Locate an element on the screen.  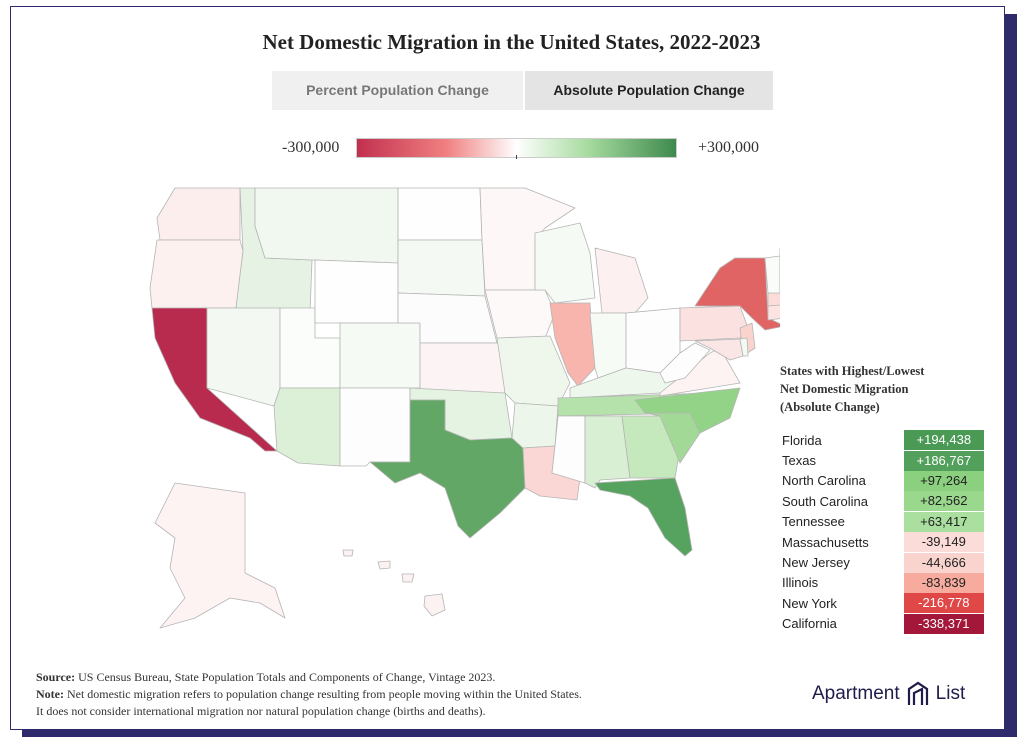
state-texas is located at coordinates (447, 469).